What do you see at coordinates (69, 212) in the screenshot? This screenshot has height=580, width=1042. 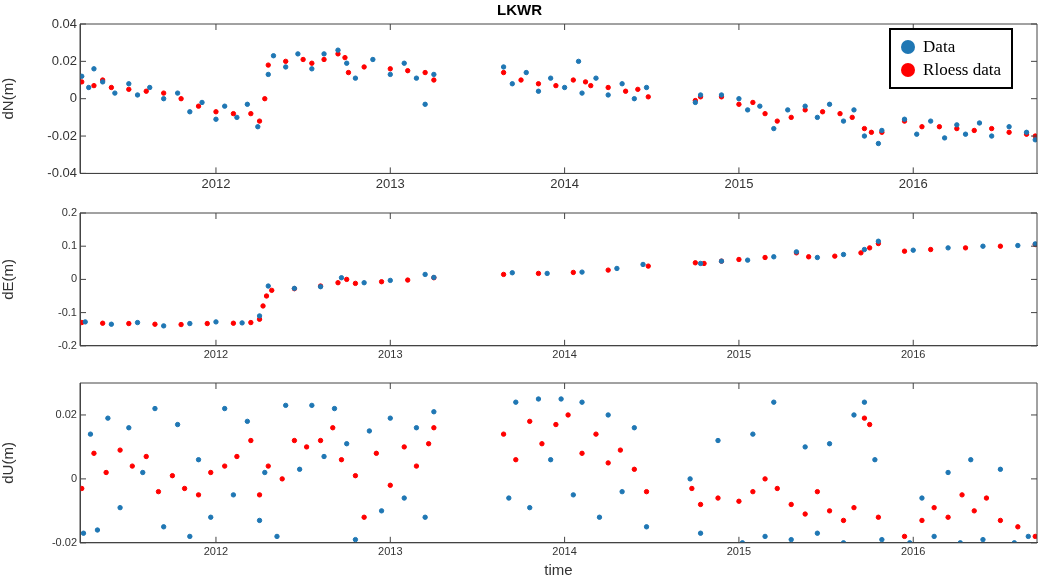 I see `y-tick-label: 0.2` at bounding box center [69, 212].